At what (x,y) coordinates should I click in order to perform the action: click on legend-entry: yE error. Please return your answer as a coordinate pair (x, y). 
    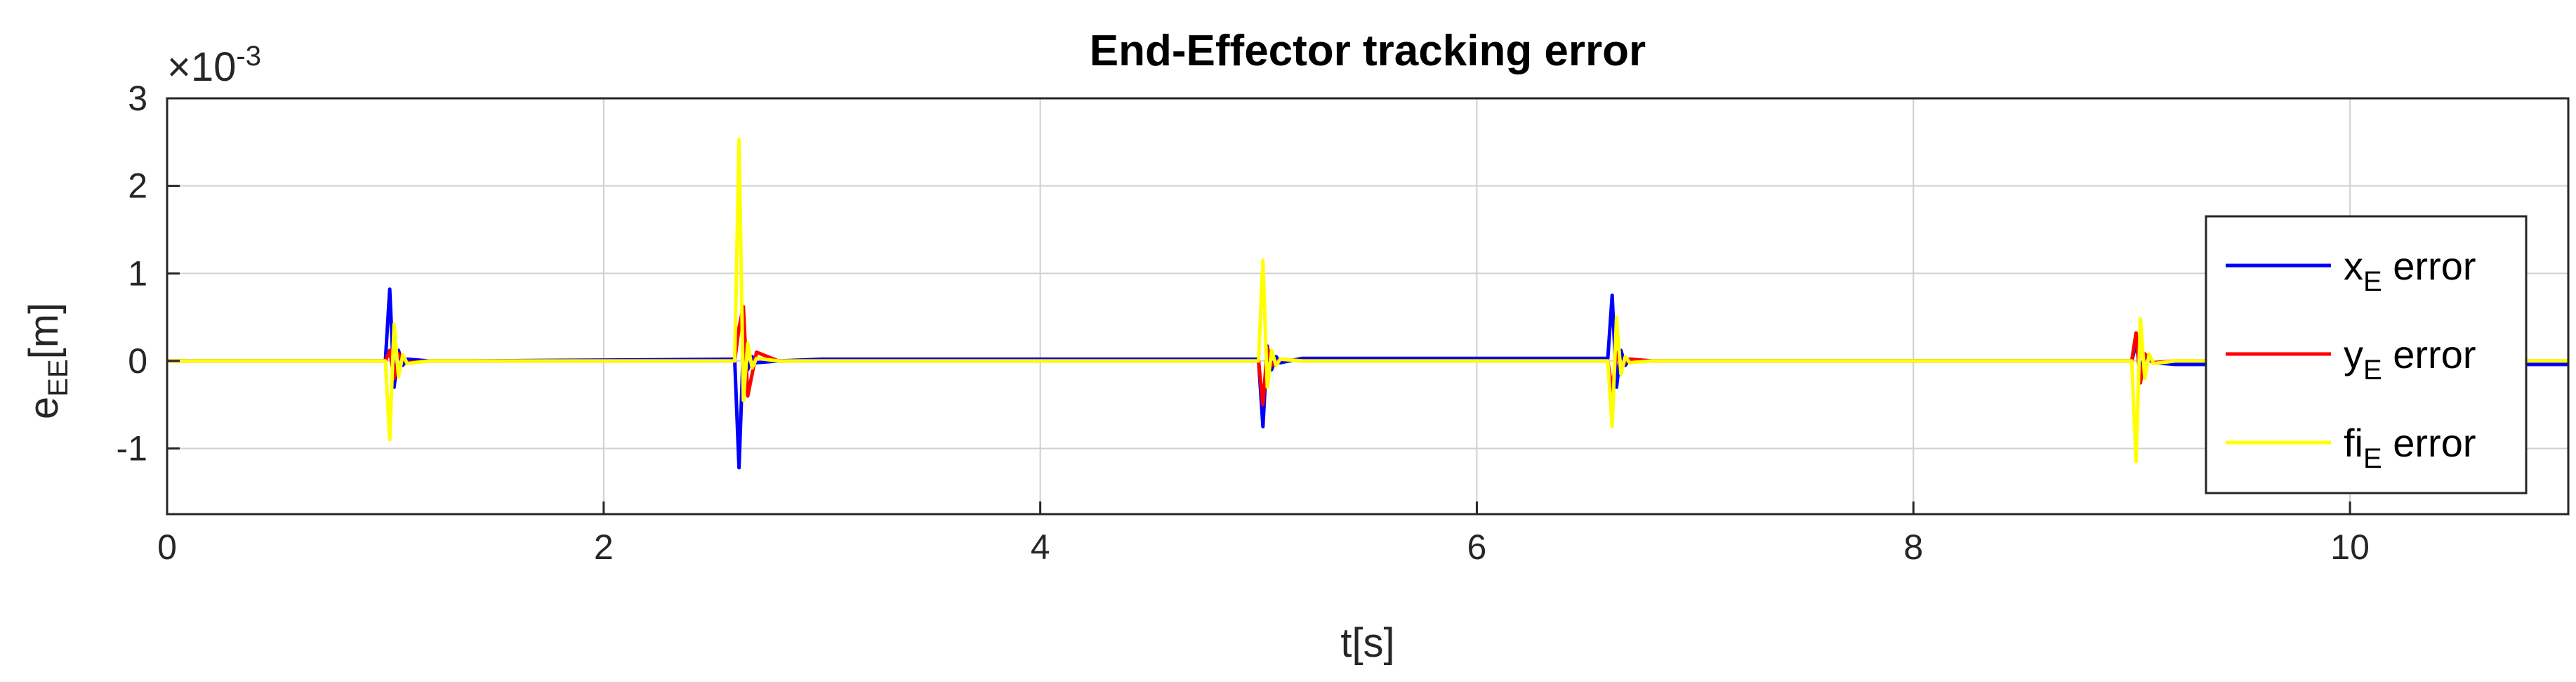
    Looking at the image, I should click on (2351, 359).